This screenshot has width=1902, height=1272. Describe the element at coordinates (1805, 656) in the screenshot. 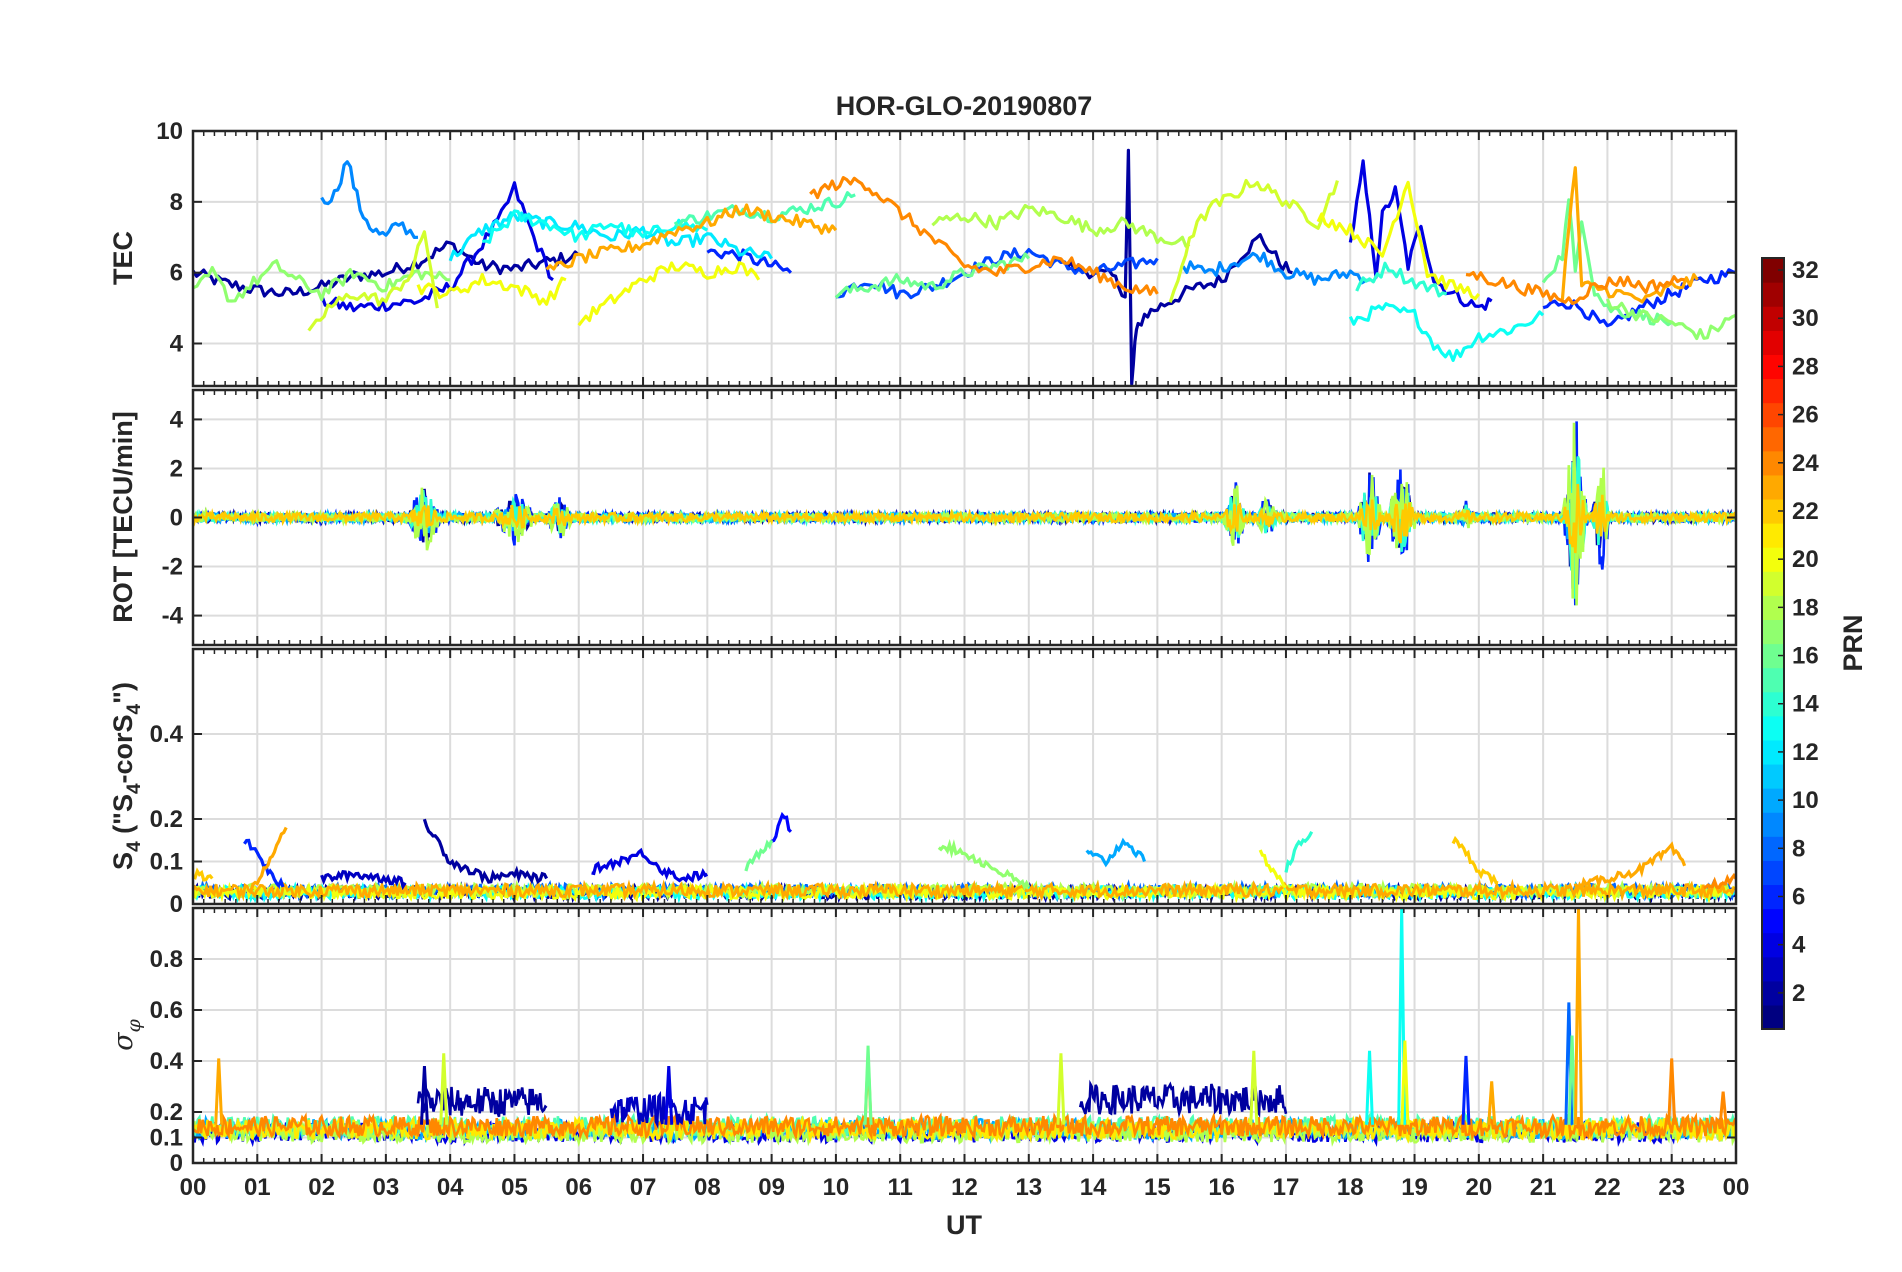

I see `colorbar-tick-label: 16` at that location.